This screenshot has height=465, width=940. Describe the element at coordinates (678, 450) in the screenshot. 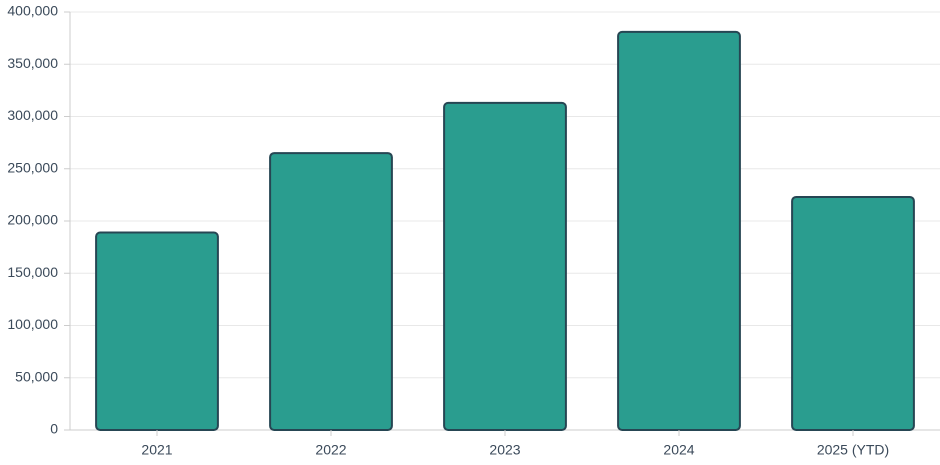

I see `x-tick-label: 2024` at that location.